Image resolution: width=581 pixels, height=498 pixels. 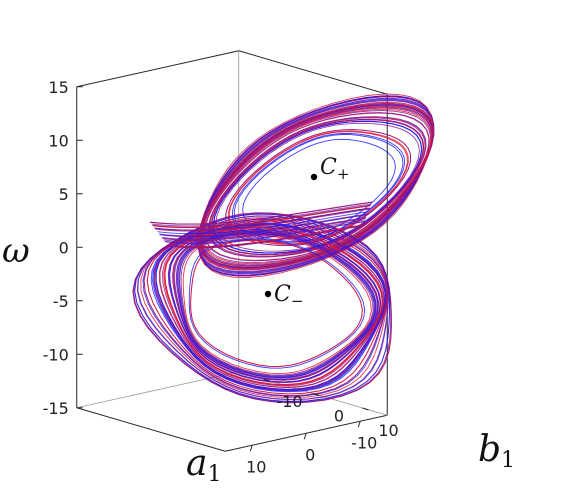 What do you see at coordinates (508, 460) in the screenshot?
I see `y-axis-label-sub: 1` at bounding box center [508, 460].